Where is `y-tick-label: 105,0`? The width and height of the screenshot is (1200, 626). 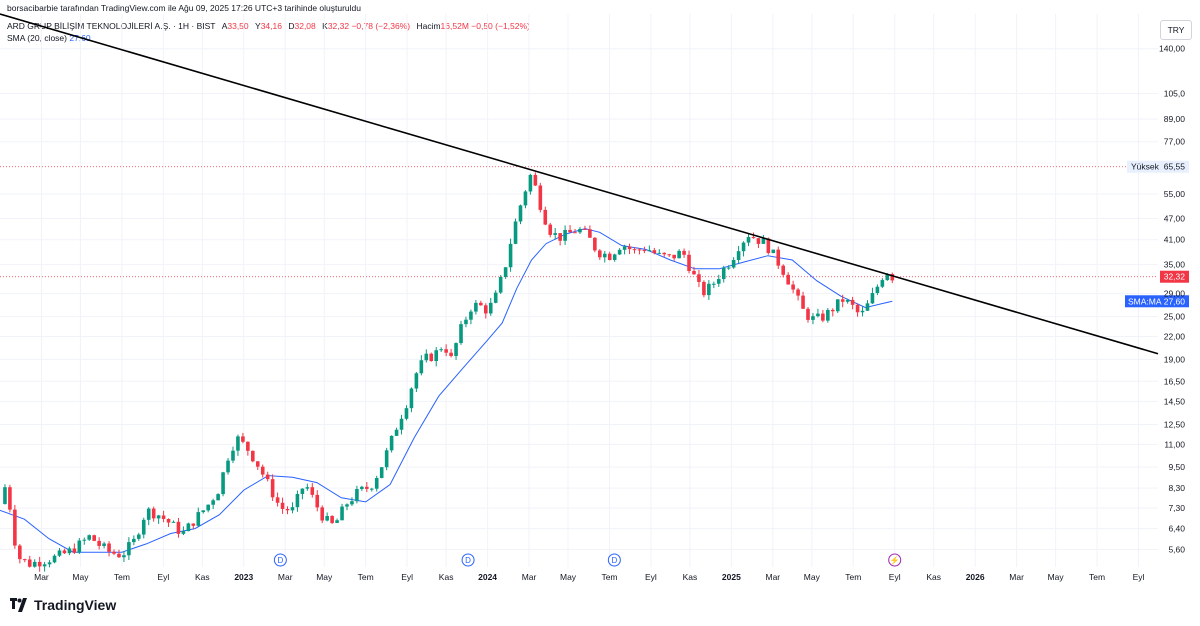
y-tick-label: 105,0 is located at coordinates (1175, 93).